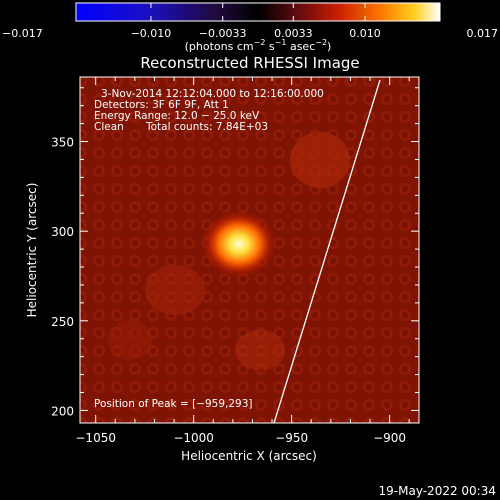 The width and height of the screenshot is (500, 500). Describe the element at coordinates (239, 244) in the screenshot. I see `flare-source` at that location.